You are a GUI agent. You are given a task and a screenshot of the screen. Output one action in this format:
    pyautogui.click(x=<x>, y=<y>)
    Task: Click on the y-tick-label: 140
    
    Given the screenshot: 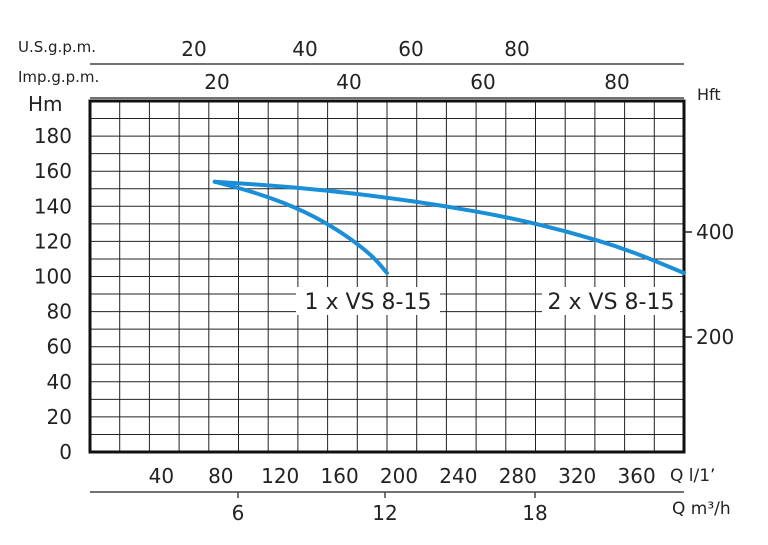 What is the action you would take?
    pyautogui.click(x=53, y=206)
    